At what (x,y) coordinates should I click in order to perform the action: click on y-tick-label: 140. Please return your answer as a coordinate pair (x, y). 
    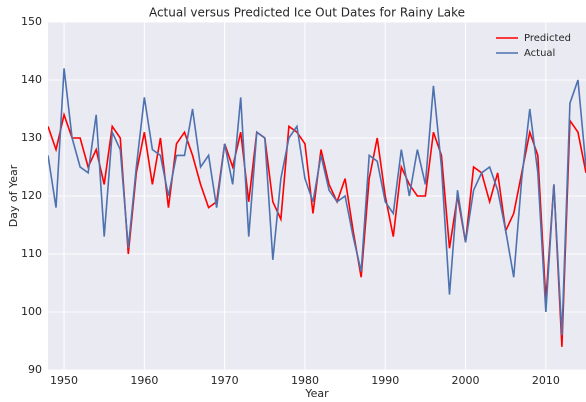
    Looking at the image, I should click on (31, 79).